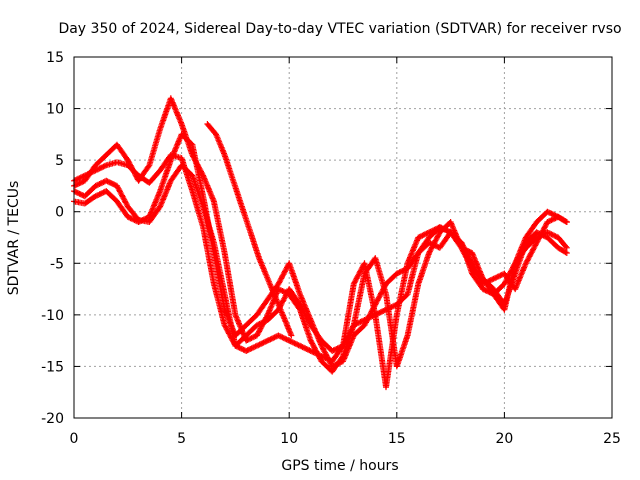  I want to click on y-tick-label: 0, so click(59, 213).